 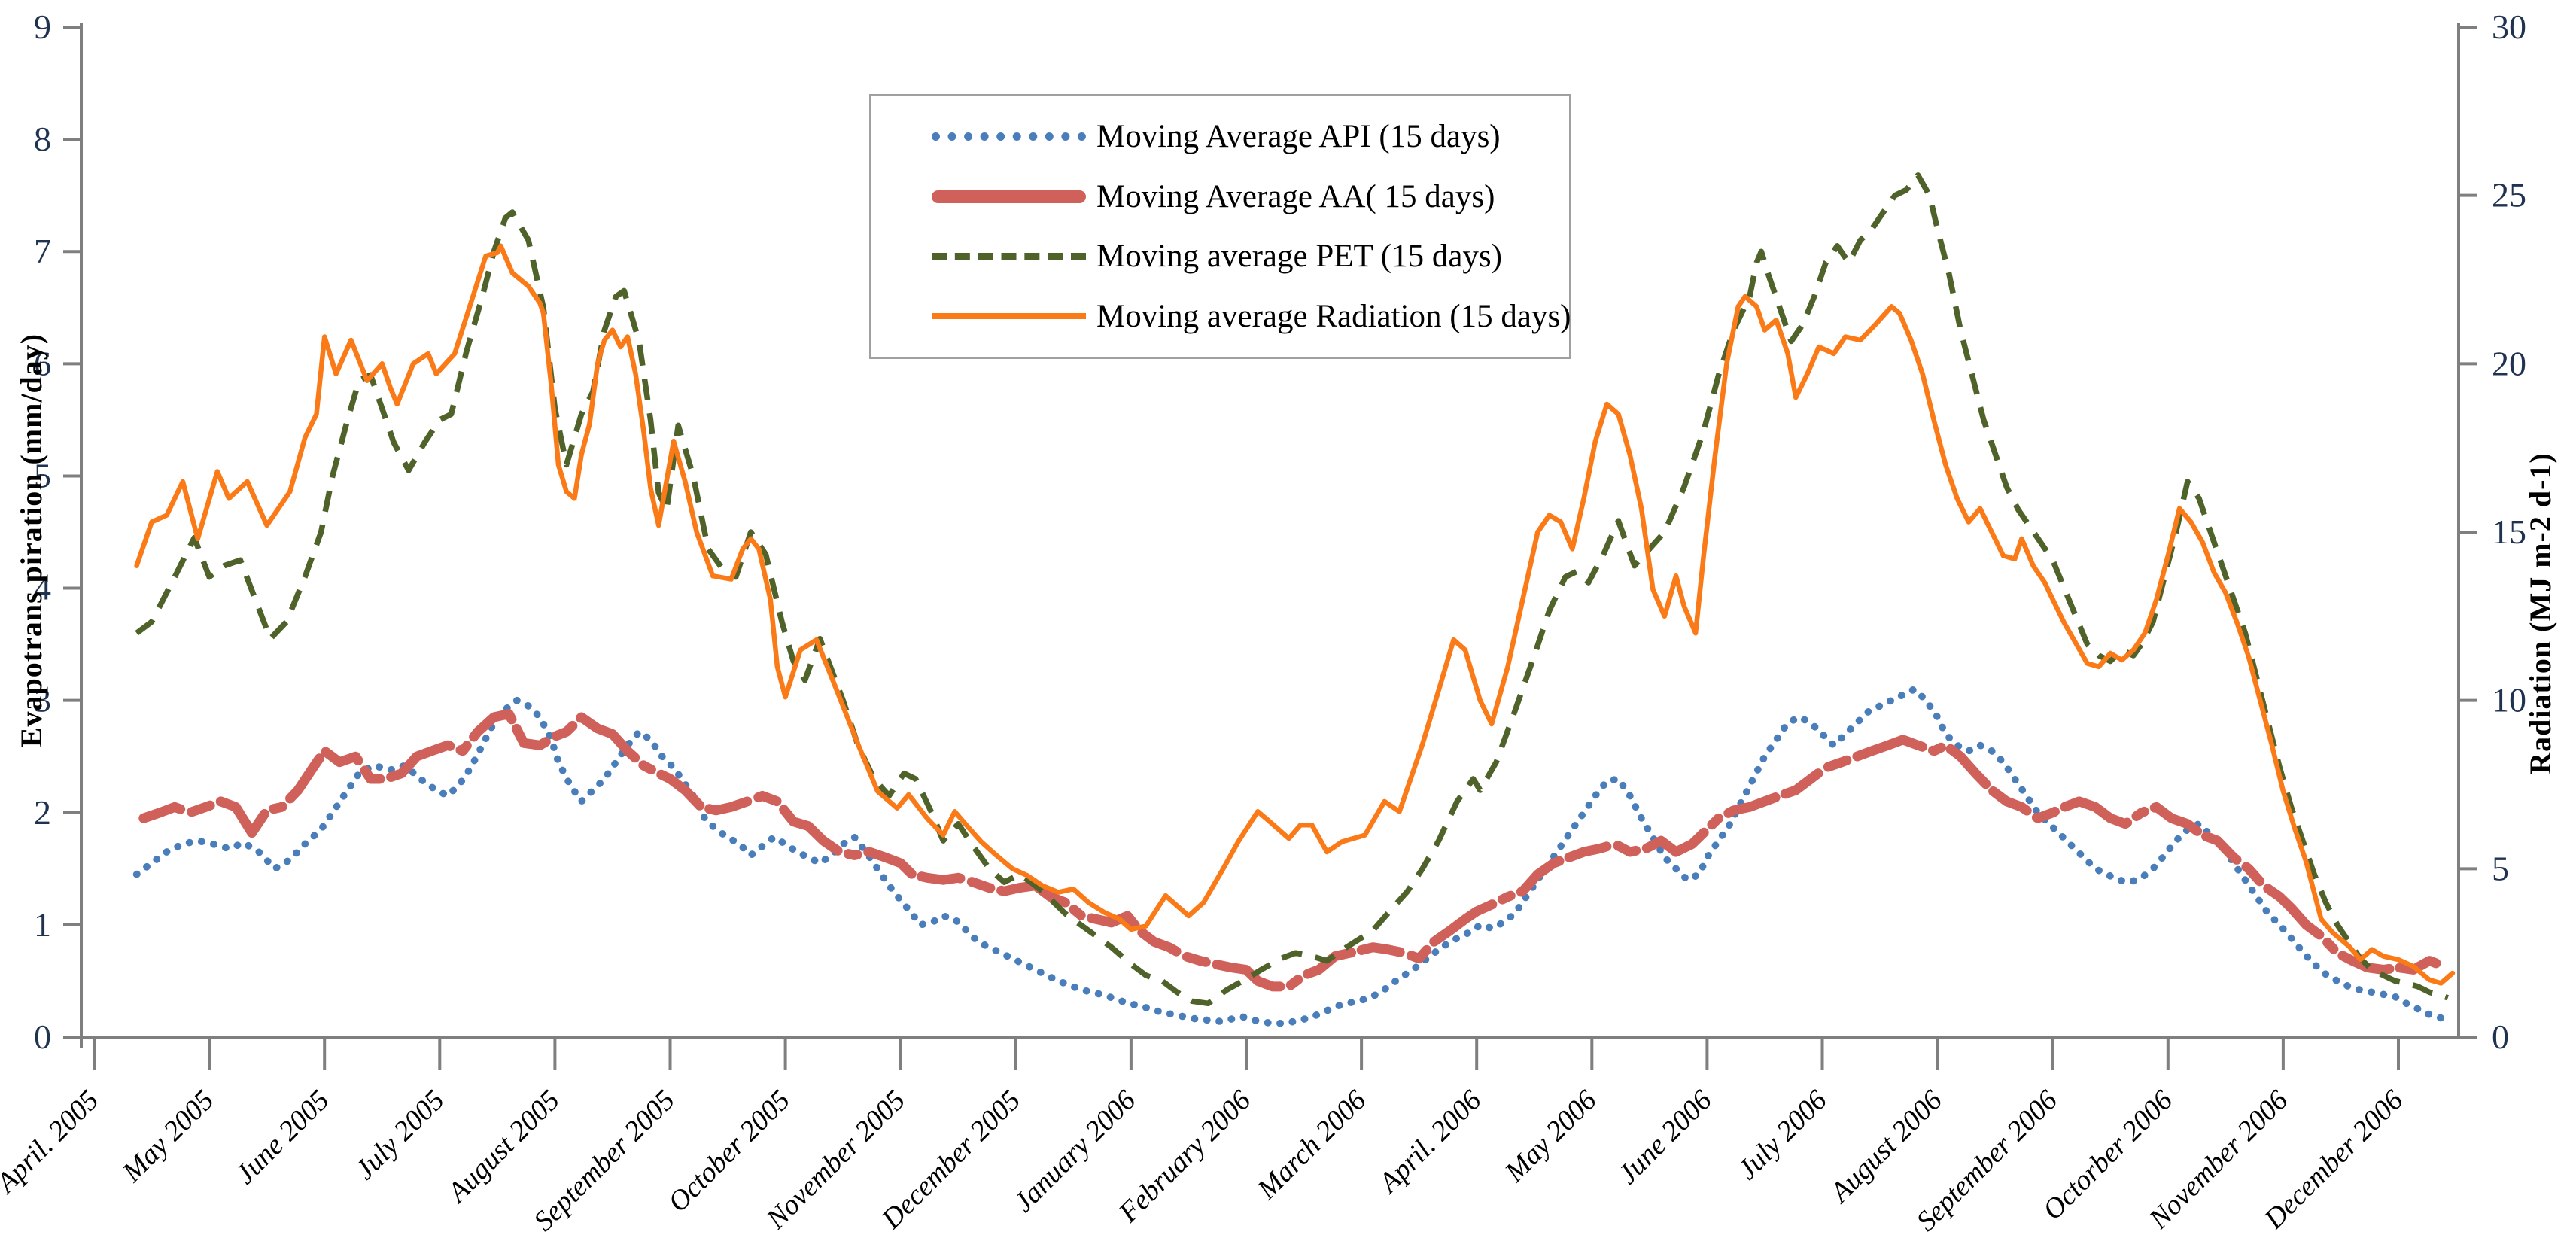 I want to click on x-axis-month-label: July 2005, so click(x=400, y=1135).